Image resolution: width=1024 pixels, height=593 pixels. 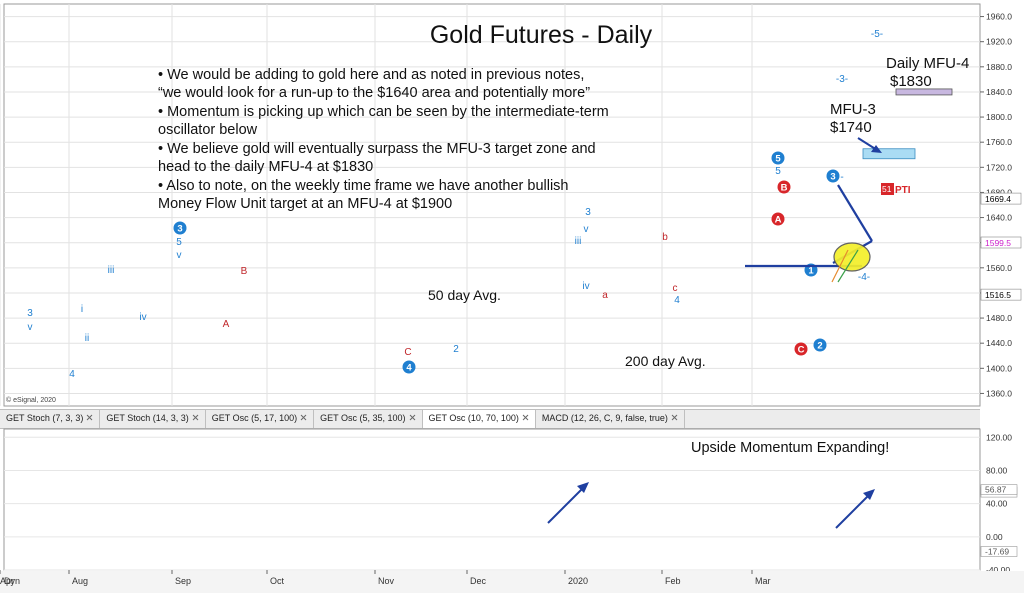 I want to click on pti-value-box, so click(x=887, y=189).